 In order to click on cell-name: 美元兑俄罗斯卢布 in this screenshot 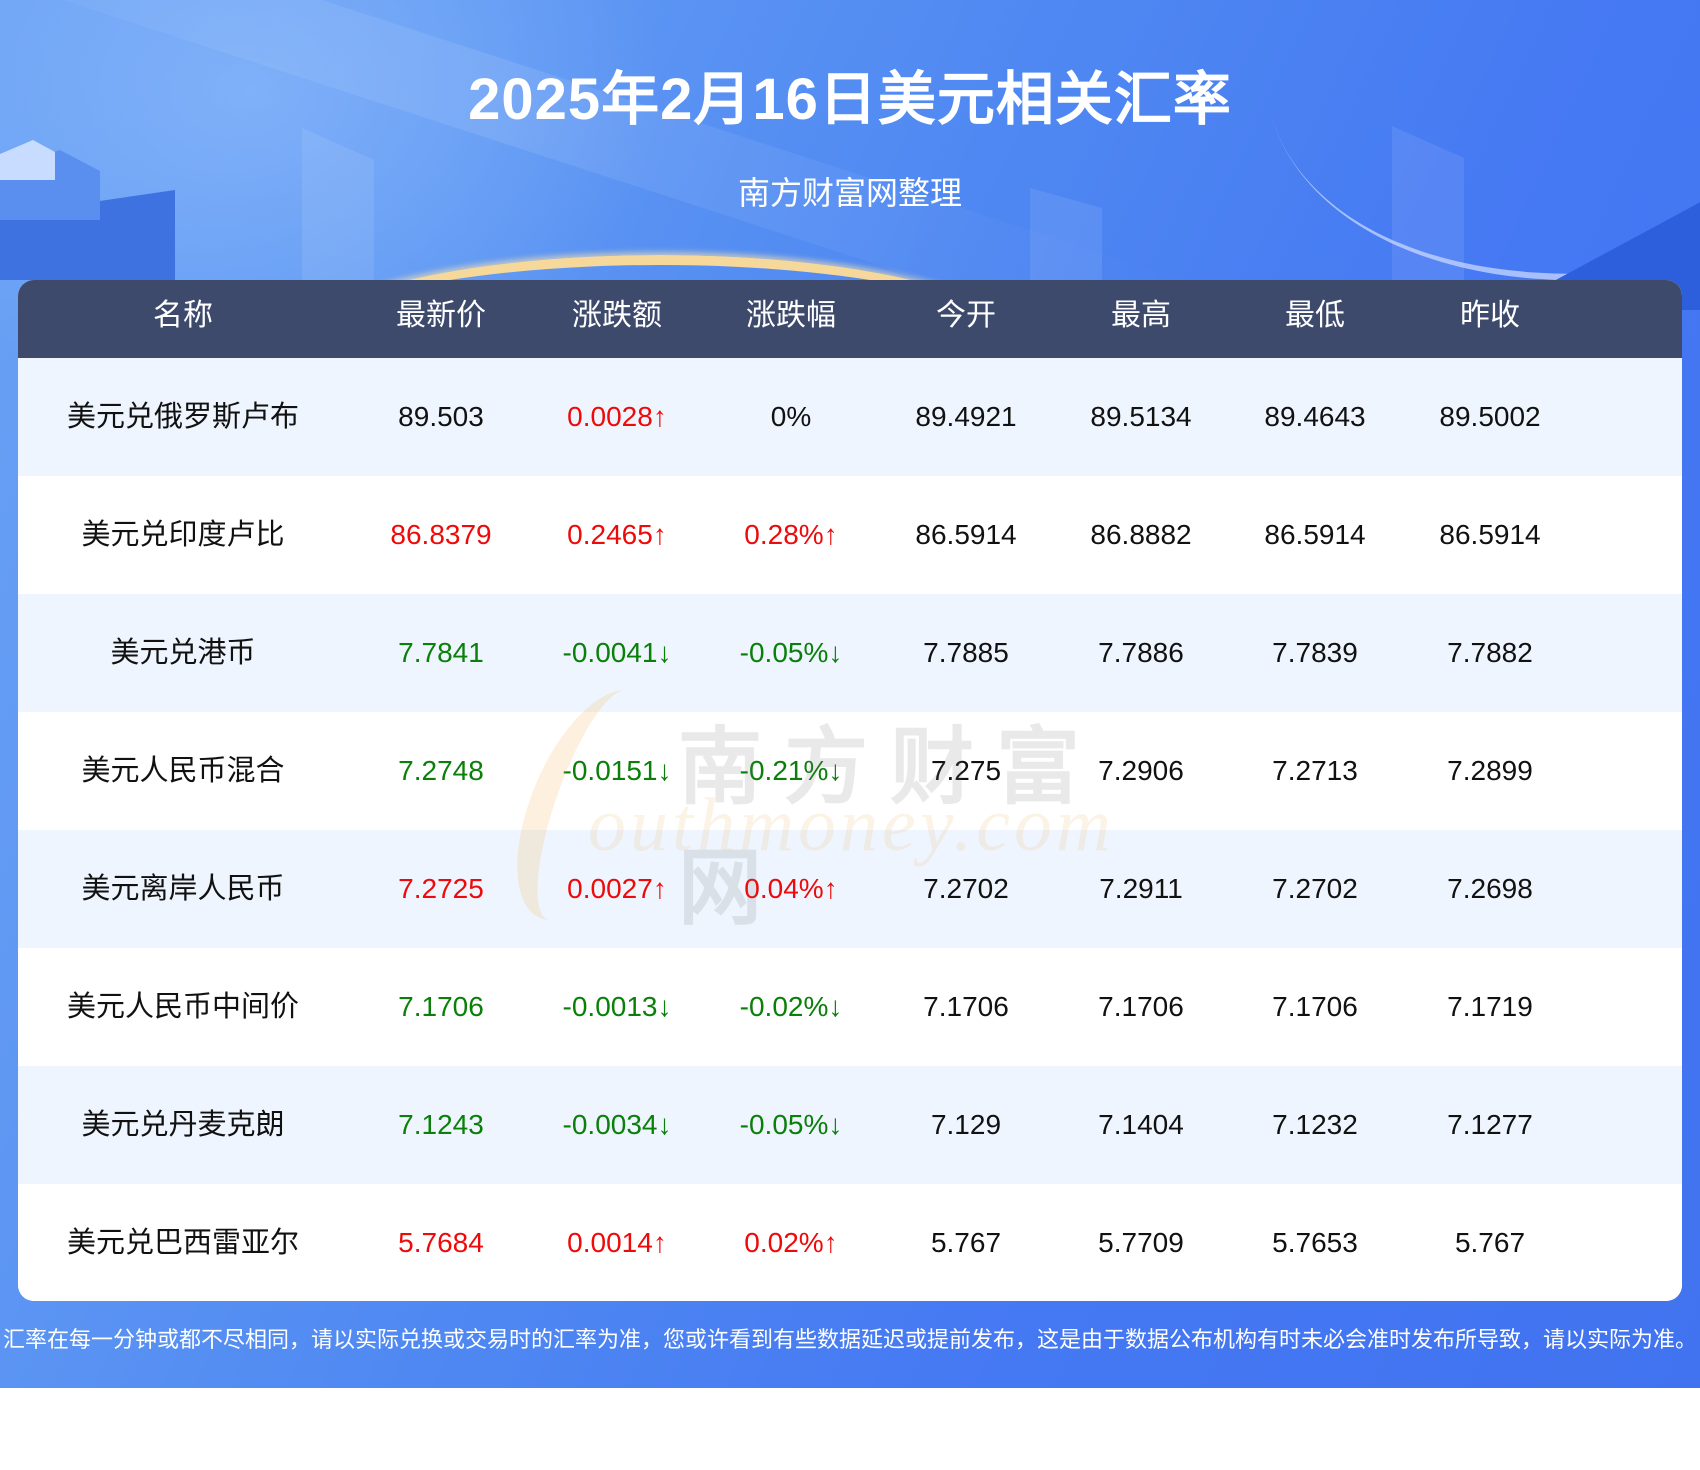, I will do `click(182, 417)`.